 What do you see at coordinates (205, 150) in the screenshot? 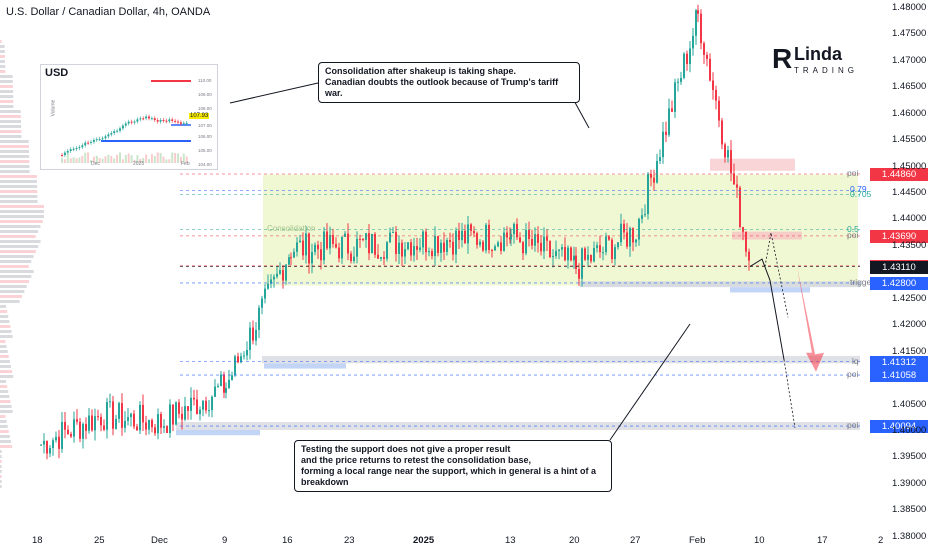
I see `inset-ytick-5: 105.00` at bounding box center [205, 150].